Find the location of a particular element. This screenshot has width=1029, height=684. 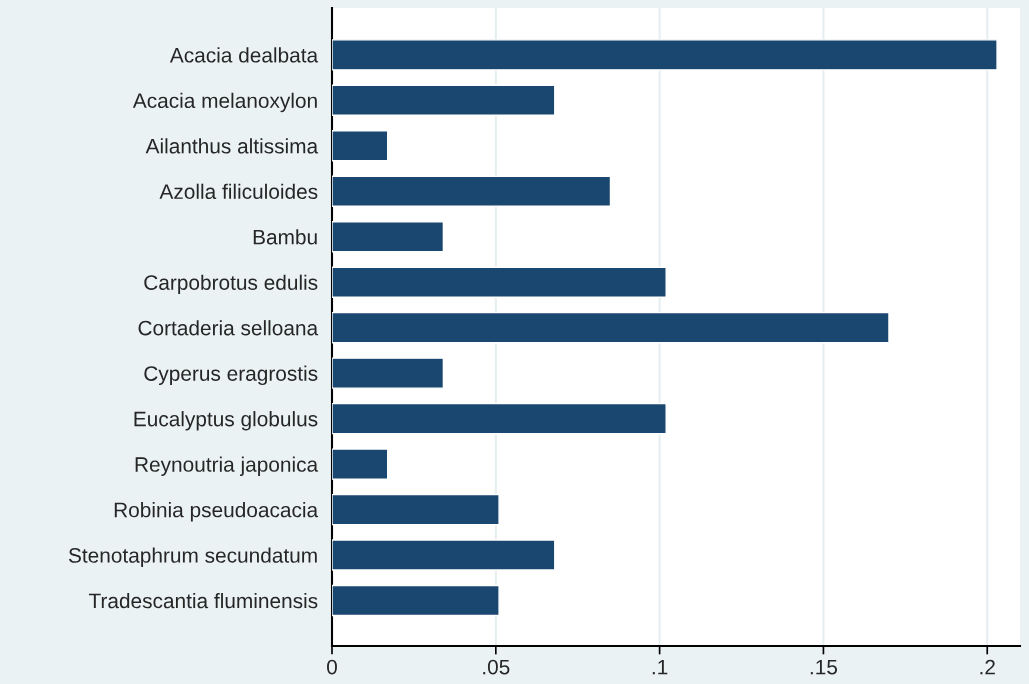

x-tick-label: .1 is located at coordinates (660, 667).